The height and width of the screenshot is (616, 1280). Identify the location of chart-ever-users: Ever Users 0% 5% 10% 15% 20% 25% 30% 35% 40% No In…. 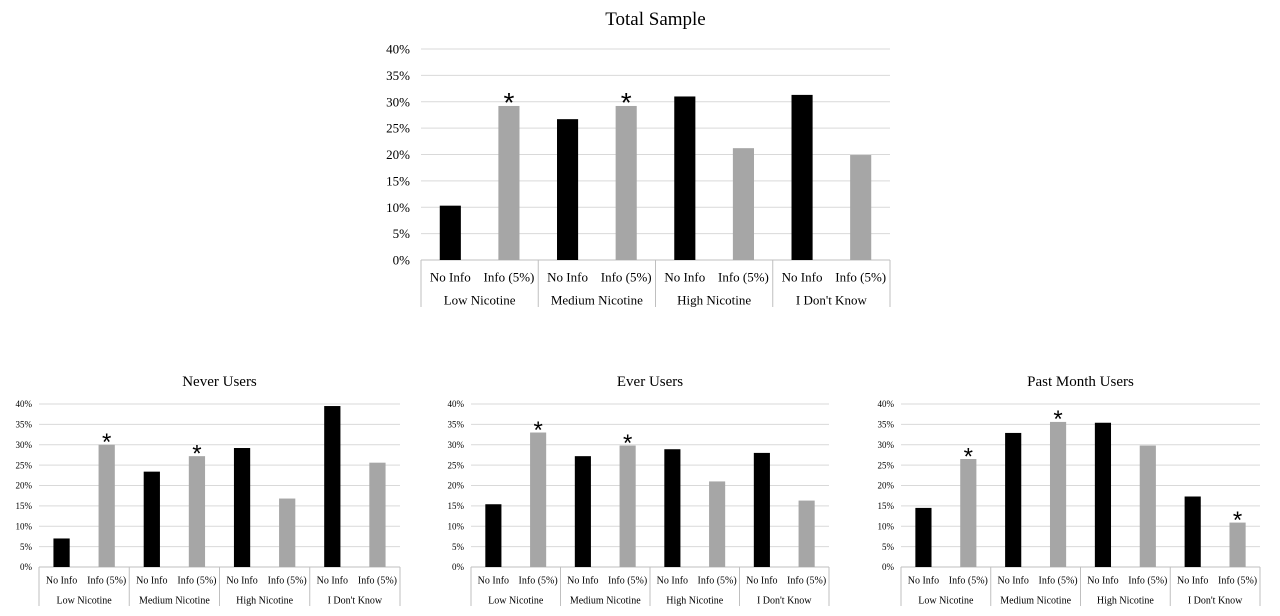
(639, 490).